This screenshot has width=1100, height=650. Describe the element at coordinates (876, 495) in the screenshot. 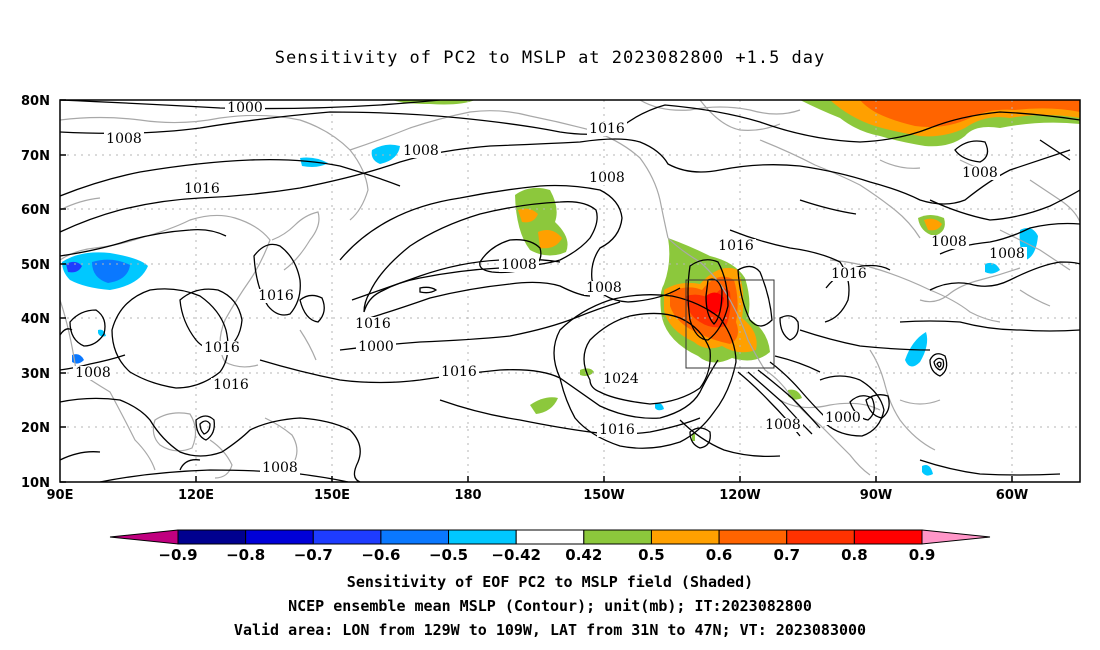

I see `lon-label: 90W` at that location.